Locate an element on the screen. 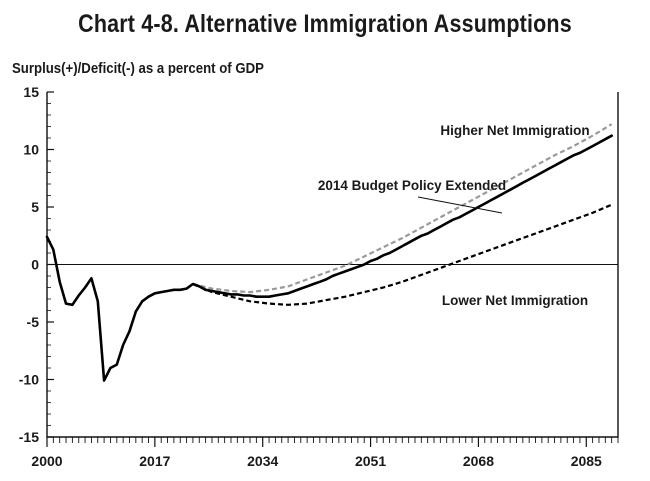  annotation-label: 2014 Budget Policy Extended is located at coordinates (412, 185).